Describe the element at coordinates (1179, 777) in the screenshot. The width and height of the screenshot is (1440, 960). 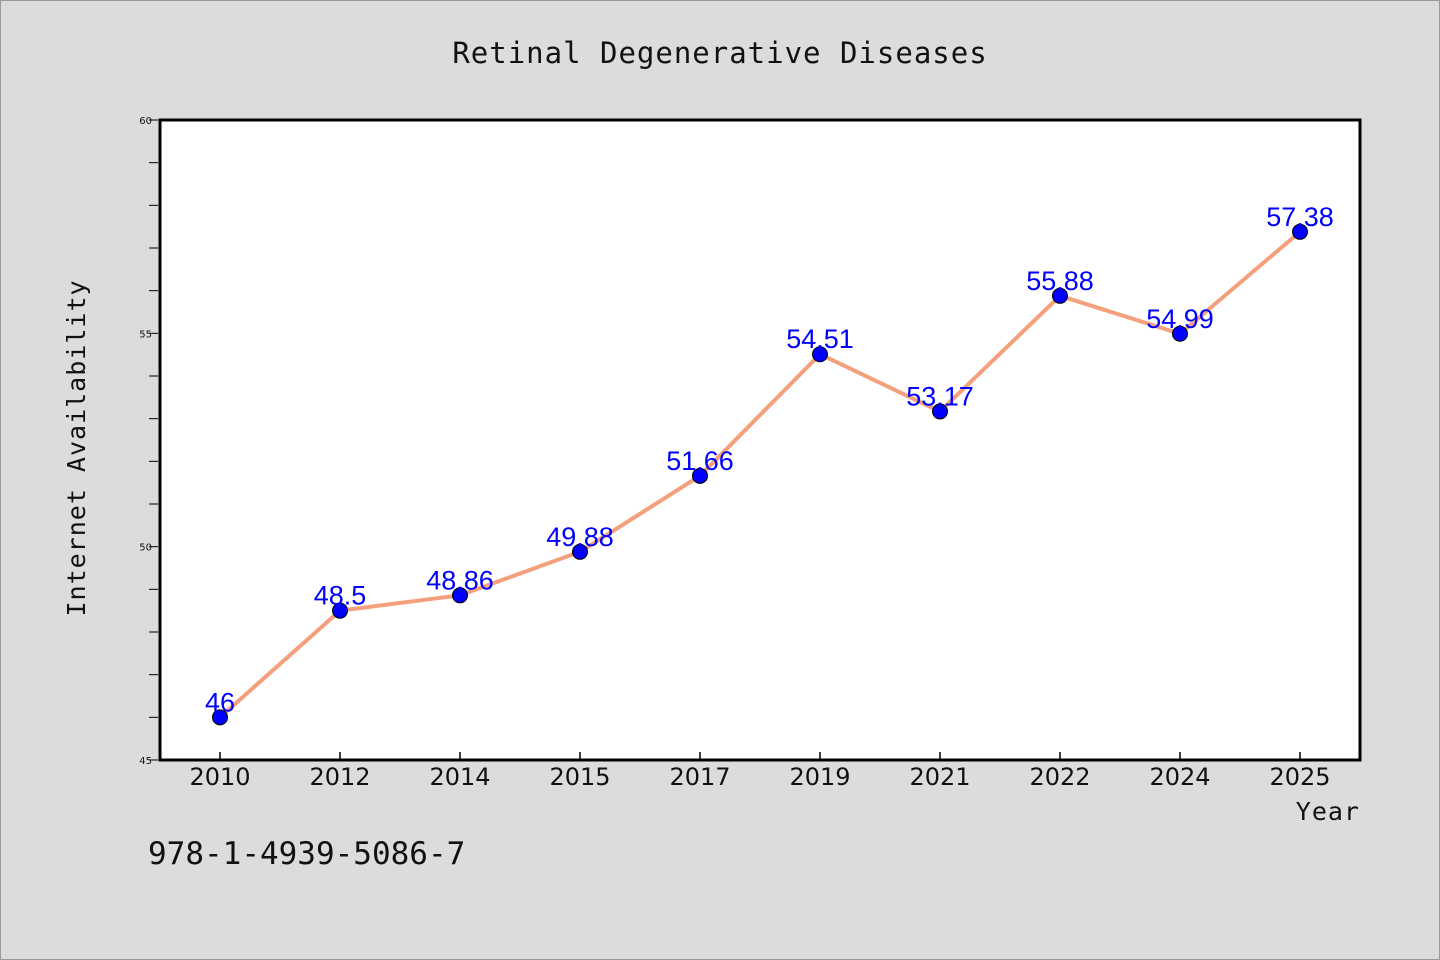
I see `x-tick-label: 2024` at that location.